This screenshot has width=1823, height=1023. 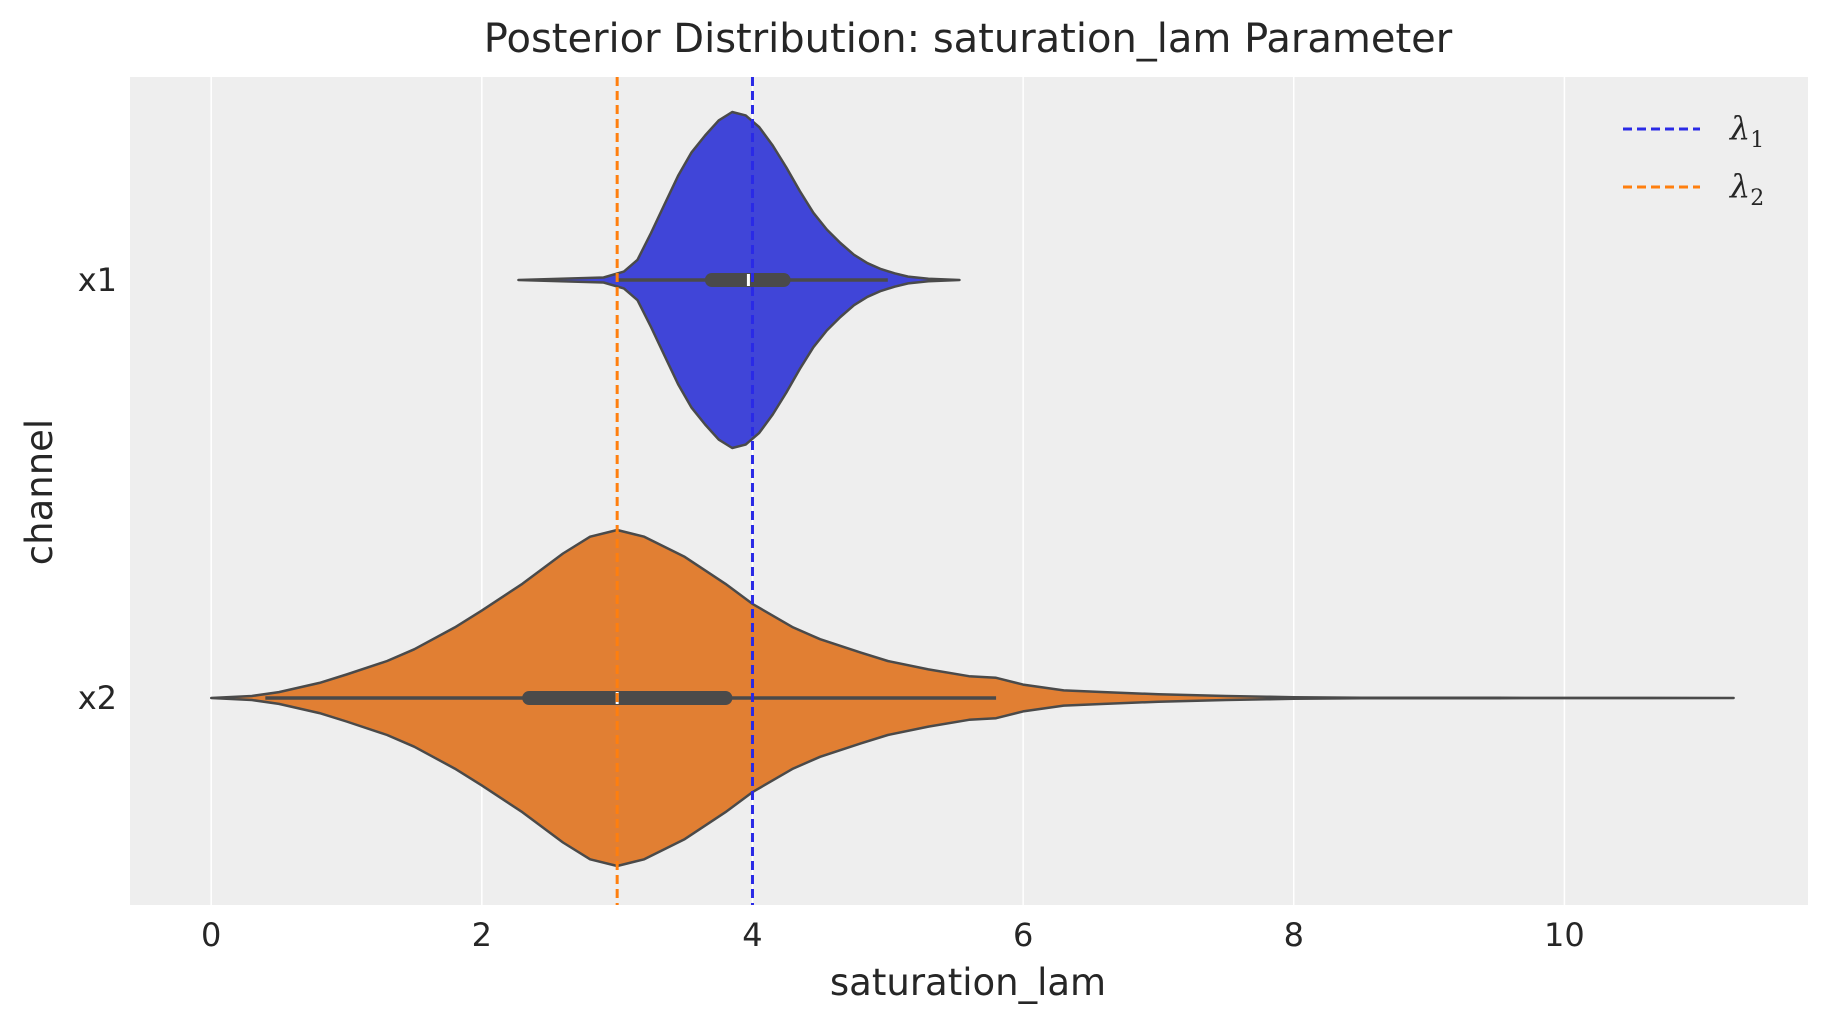 What do you see at coordinates (893, 935) in the screenshot?
I see `x-ticks: 0 2 4 6 8 10` at bounding box center [893, 935].